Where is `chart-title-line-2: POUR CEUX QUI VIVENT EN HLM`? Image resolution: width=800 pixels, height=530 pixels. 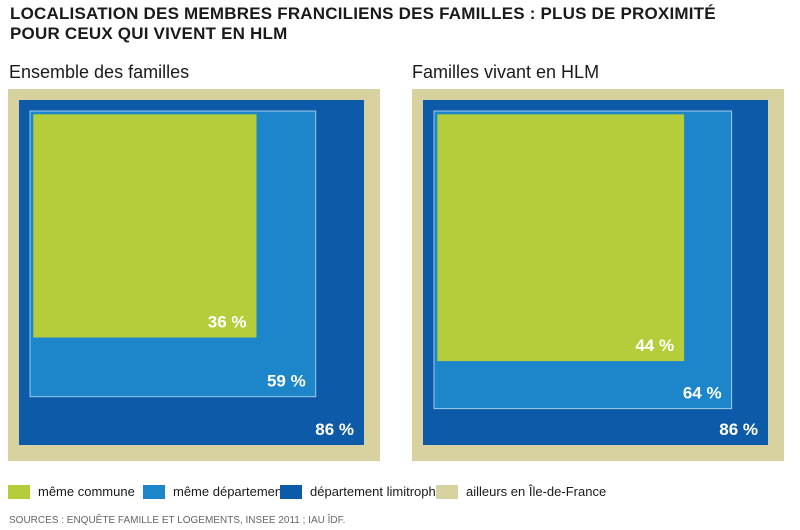 chart-title-line-2: POUR CEUX QUI VIVENT EN HLM is located at coordinates (149, 33).